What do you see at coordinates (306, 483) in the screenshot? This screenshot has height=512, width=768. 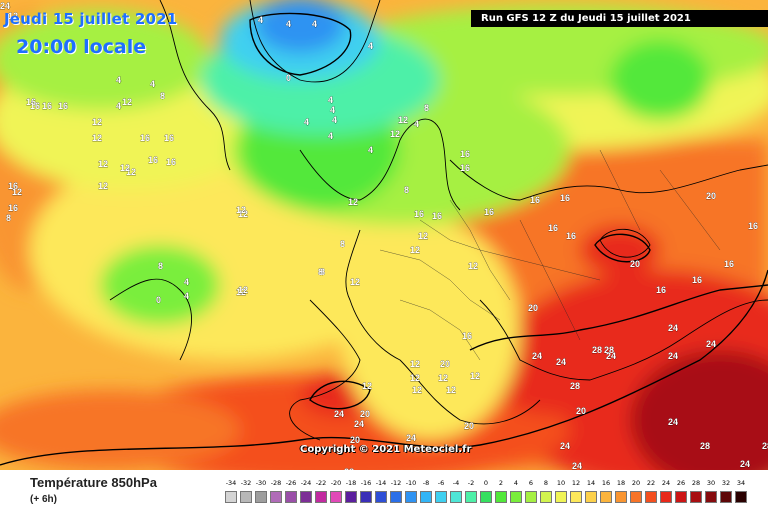 I see `scale-tick-label: -24` at bounding box center [306, 483].